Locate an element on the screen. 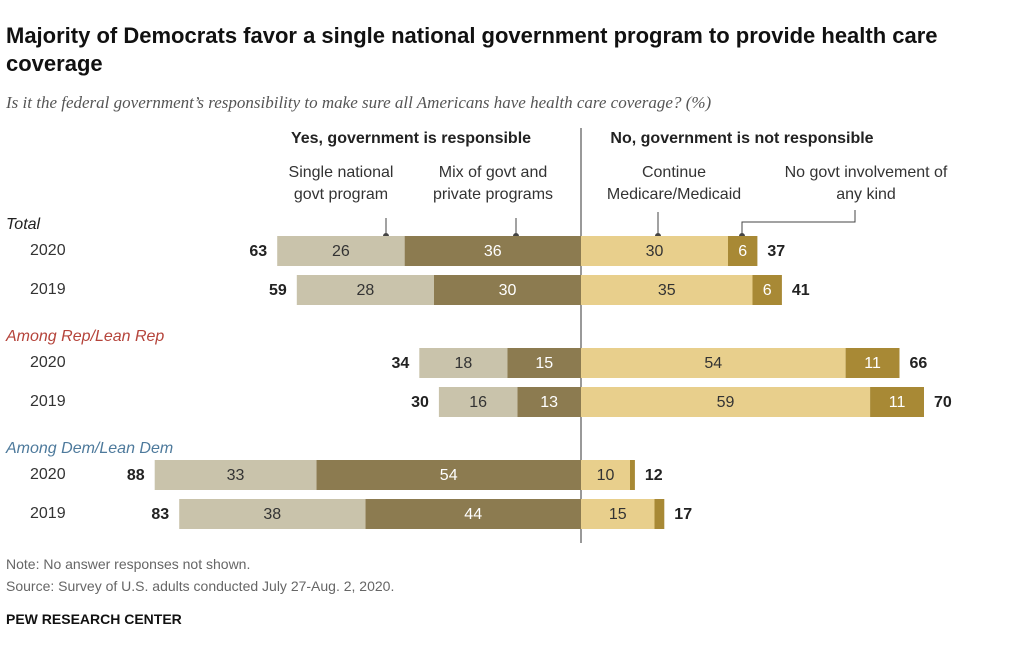 The image size is (1023, 654). value-label: 10 is located at coordinates (606, 475).